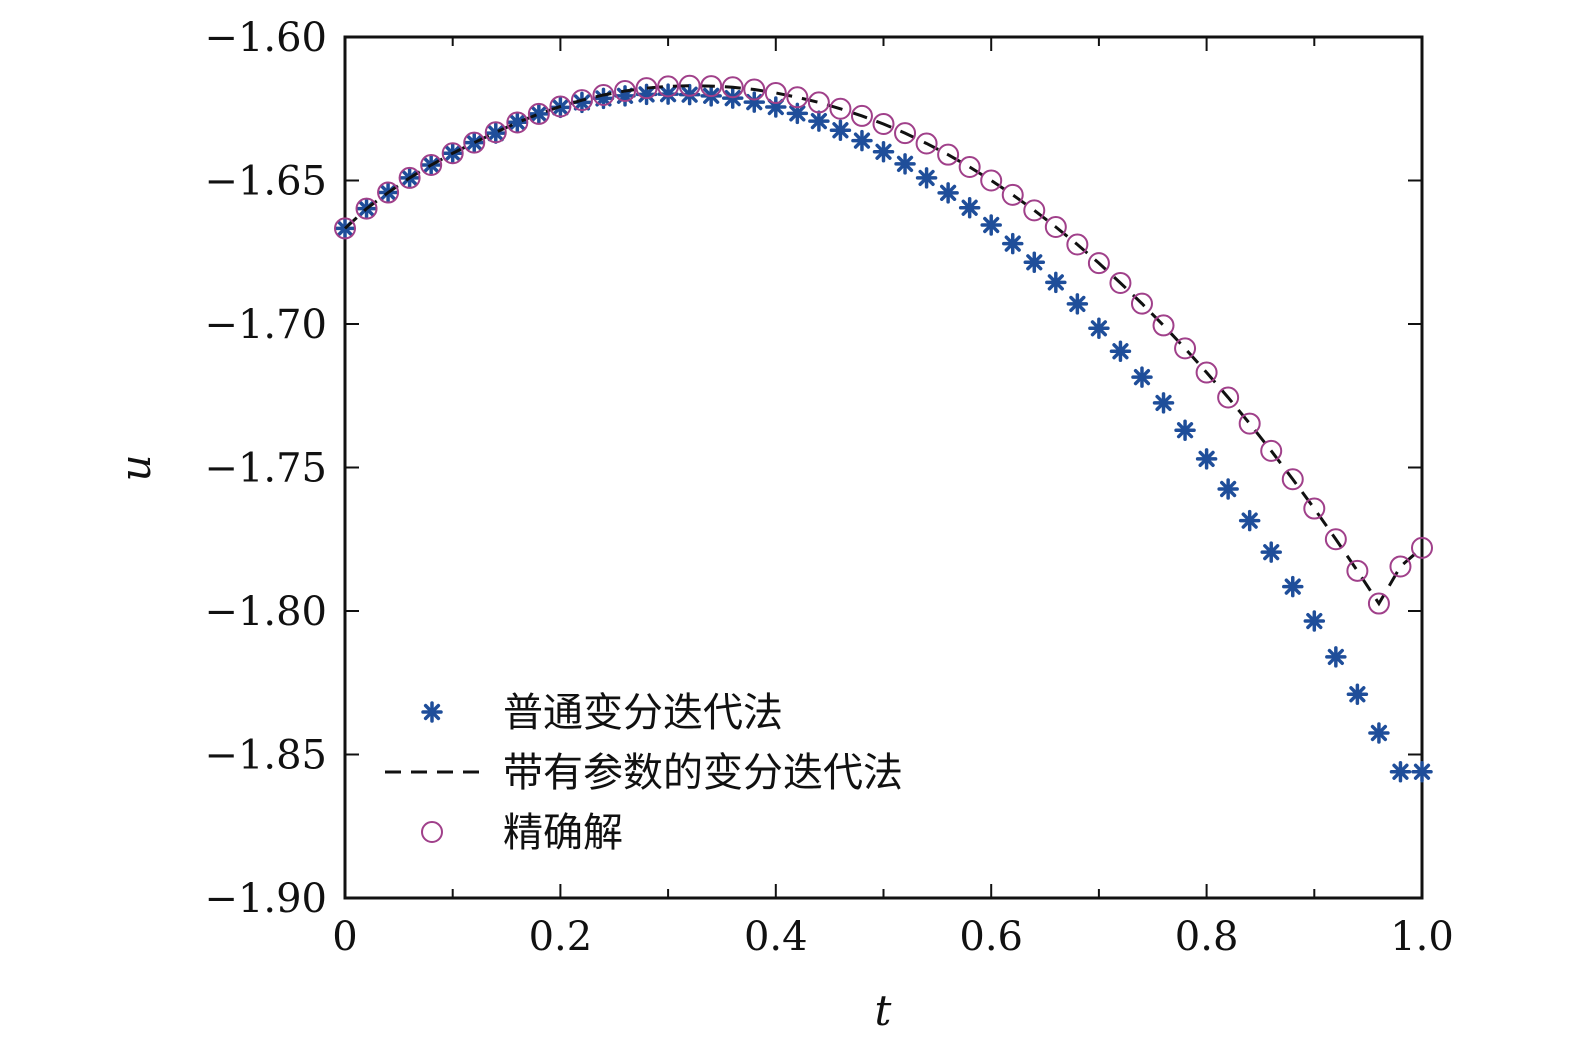 The width and height of the screenshot is (1575, 1053). Describe the element at coordinates (265, 899) in the screenshot. I see `y-tick-label: −1.90` at that location.